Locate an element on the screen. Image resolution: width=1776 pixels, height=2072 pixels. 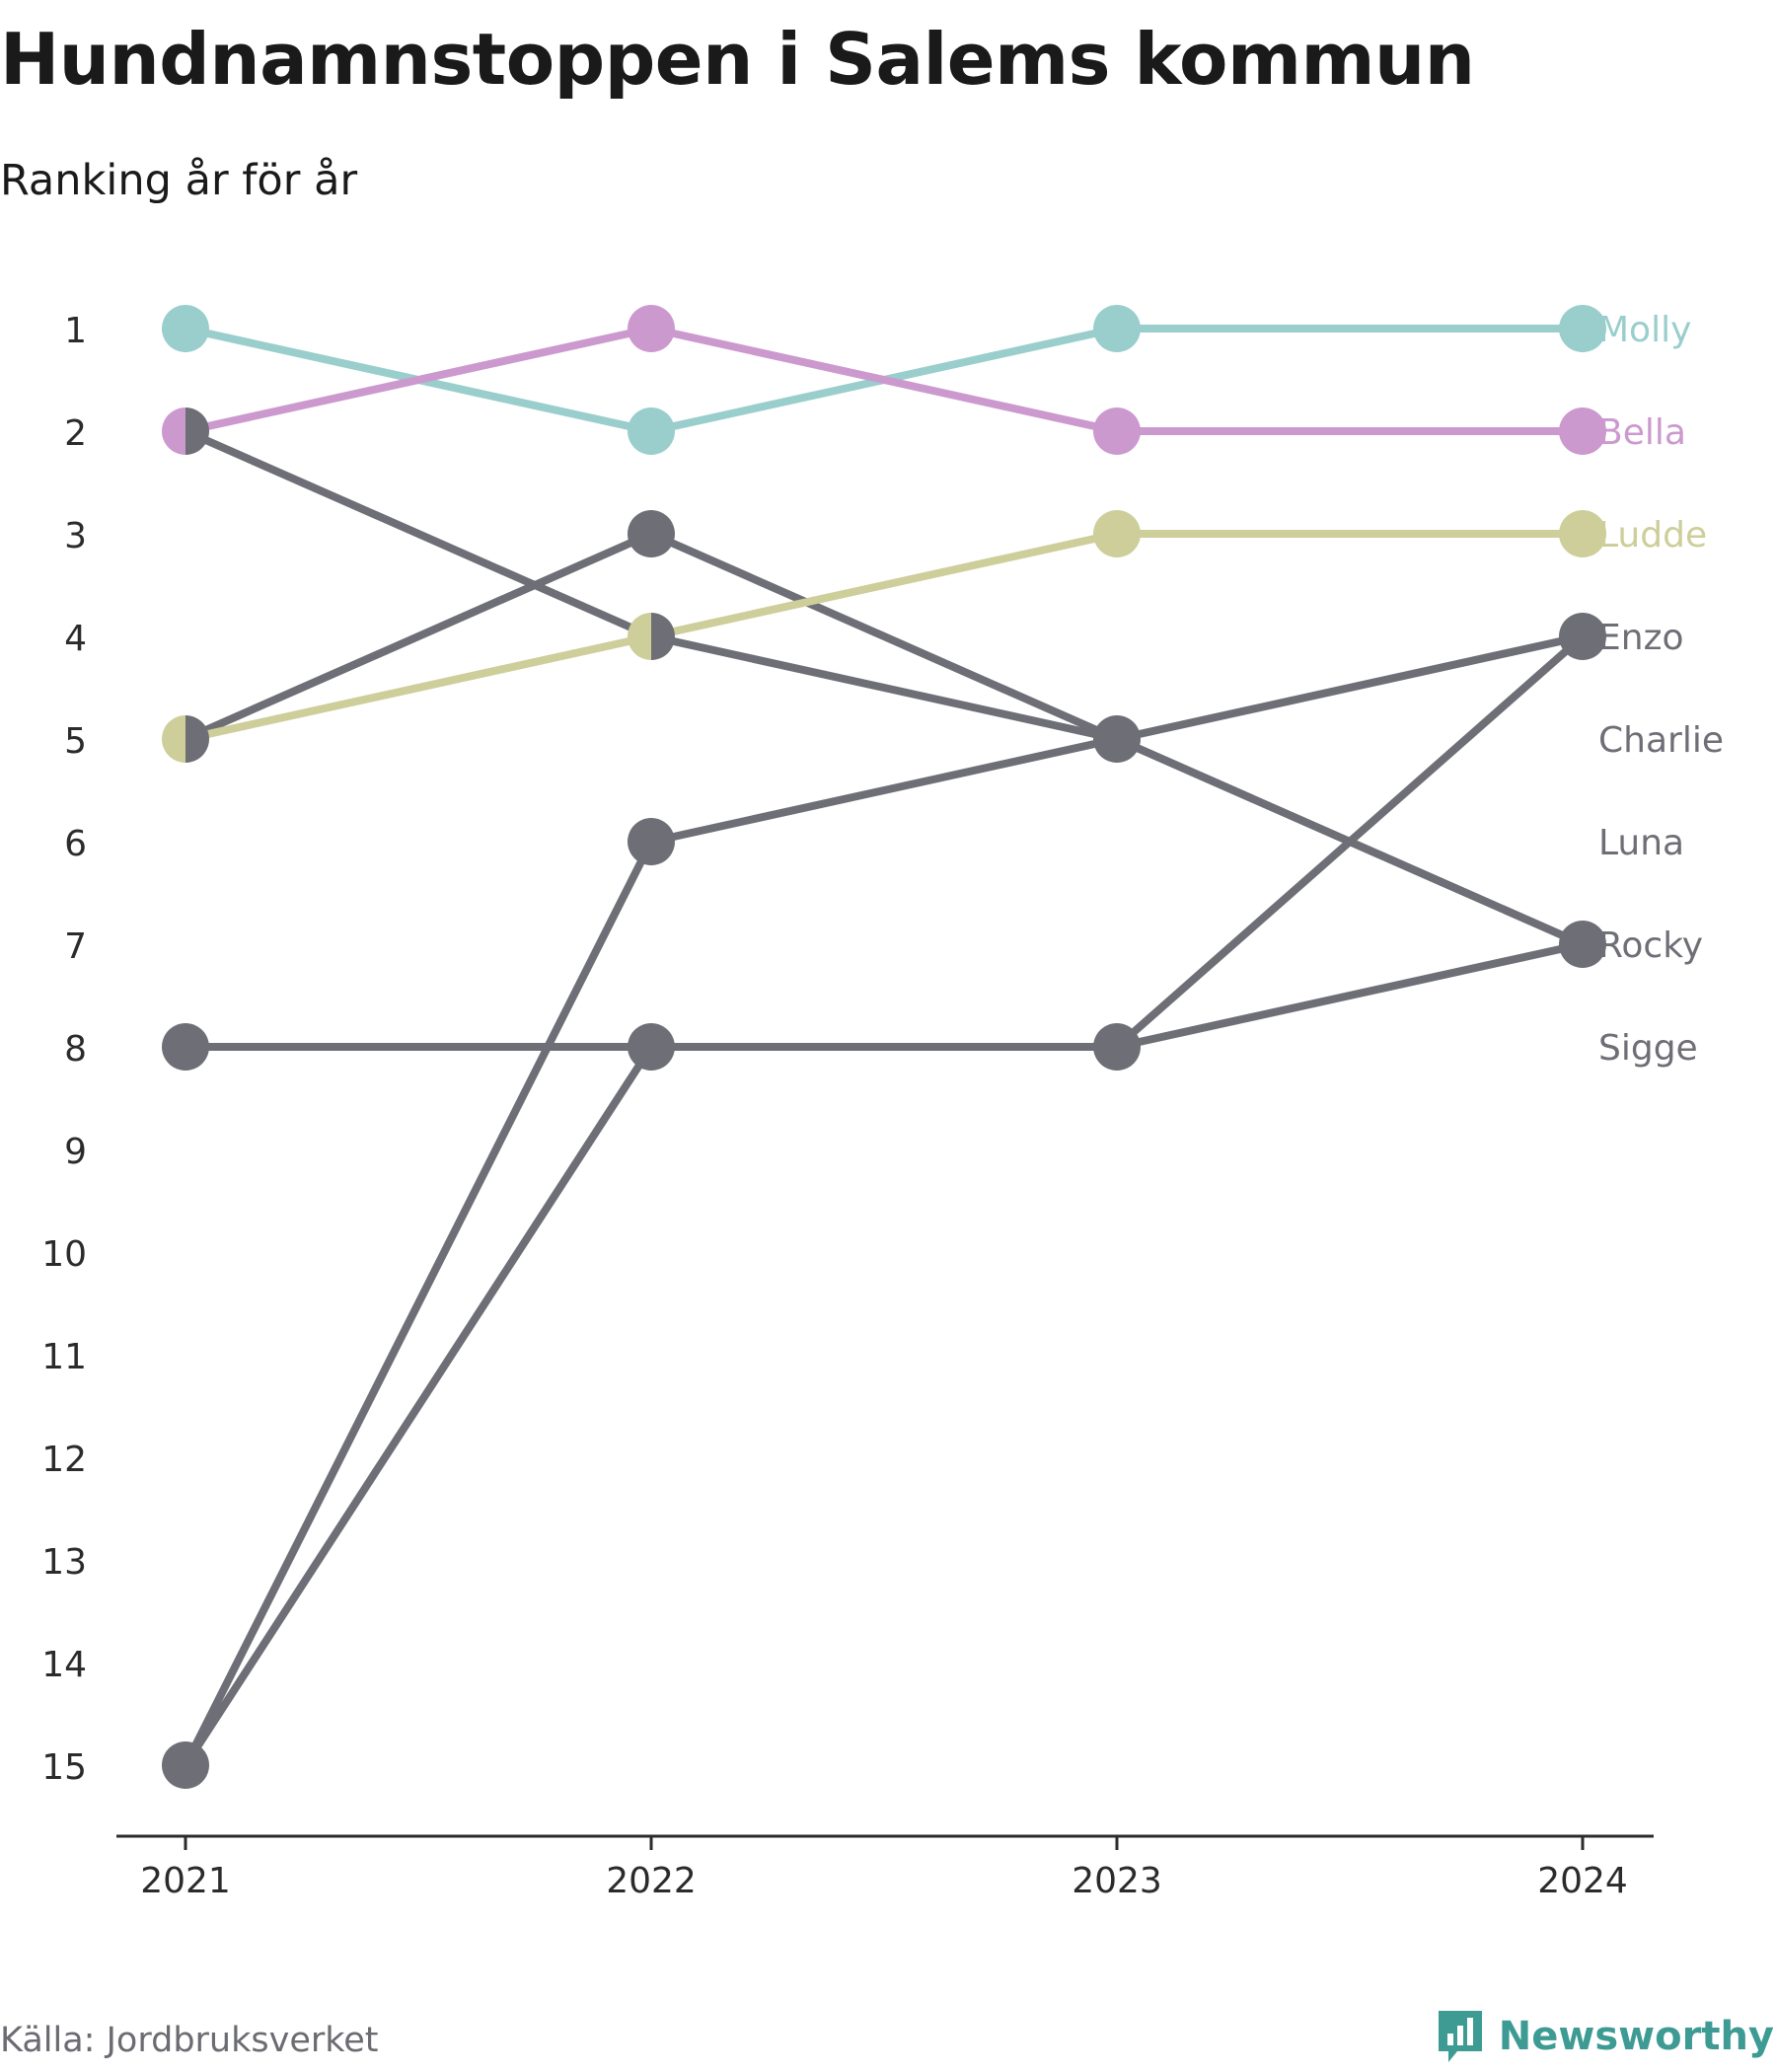
brand-name: Newsworthy is located at coordinates (1636, 2037).